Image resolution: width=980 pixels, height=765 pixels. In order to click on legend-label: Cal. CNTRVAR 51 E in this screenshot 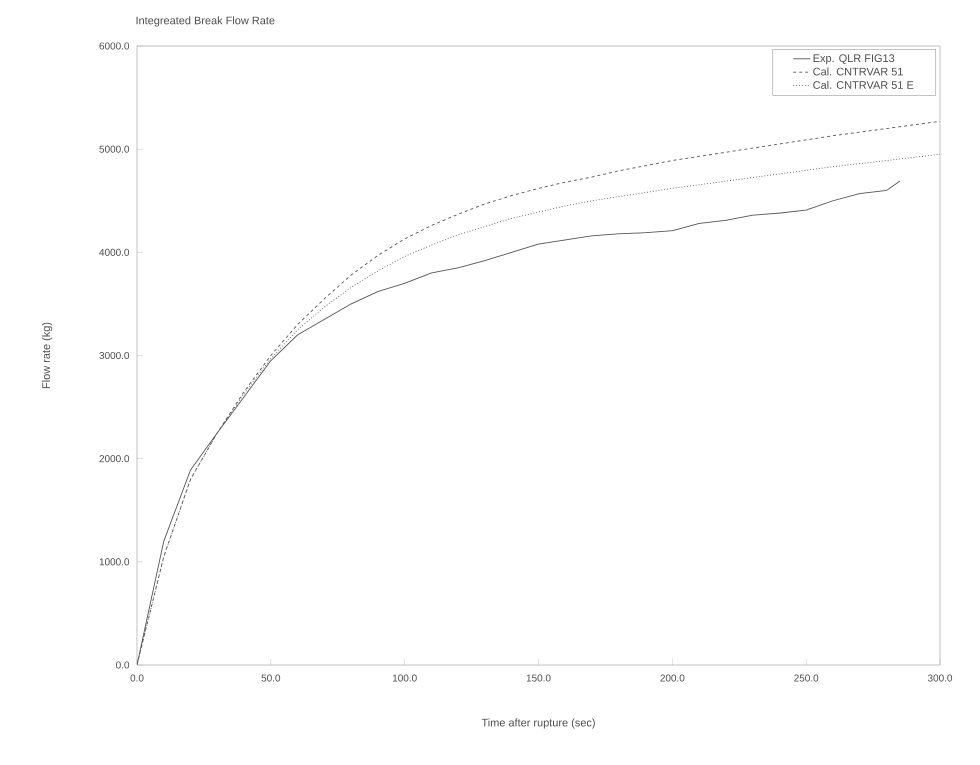, I will do `click(863, 84)`.